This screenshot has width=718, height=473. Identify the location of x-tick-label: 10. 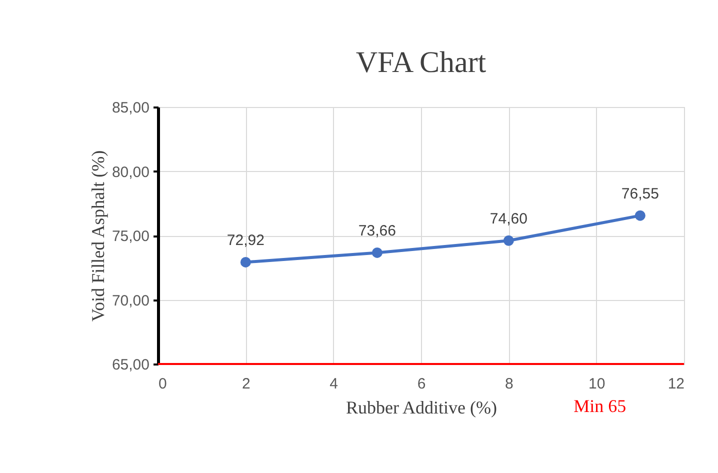
(597, 384).